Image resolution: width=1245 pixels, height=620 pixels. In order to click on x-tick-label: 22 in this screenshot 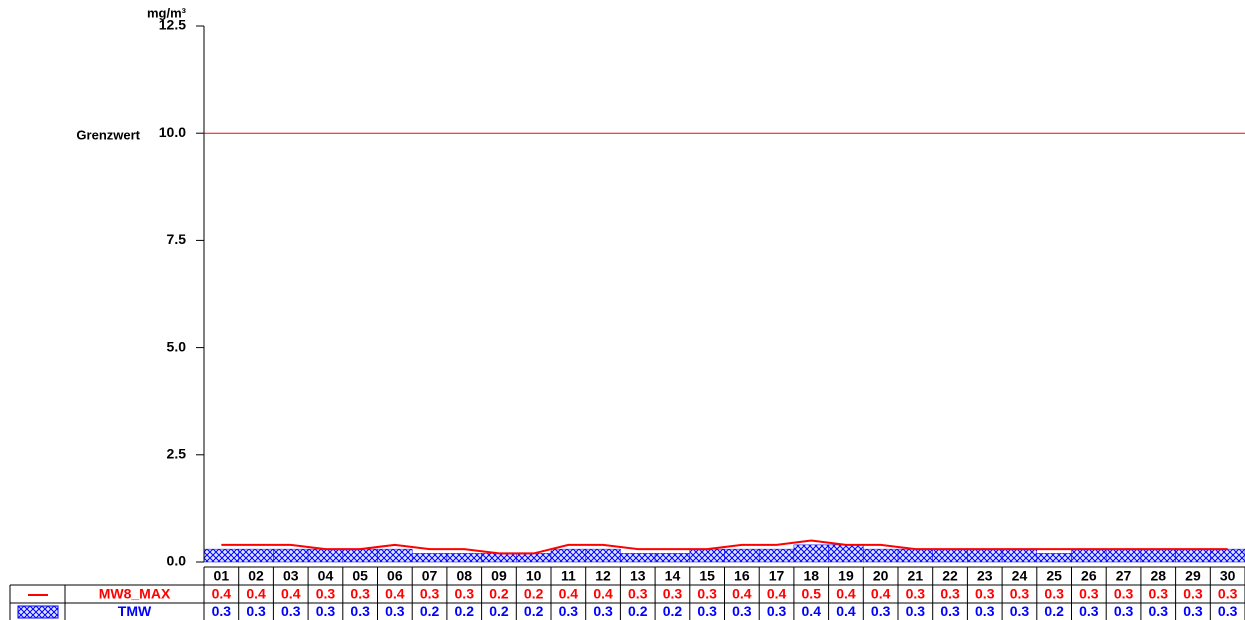, I will do `click(950, 576)`.